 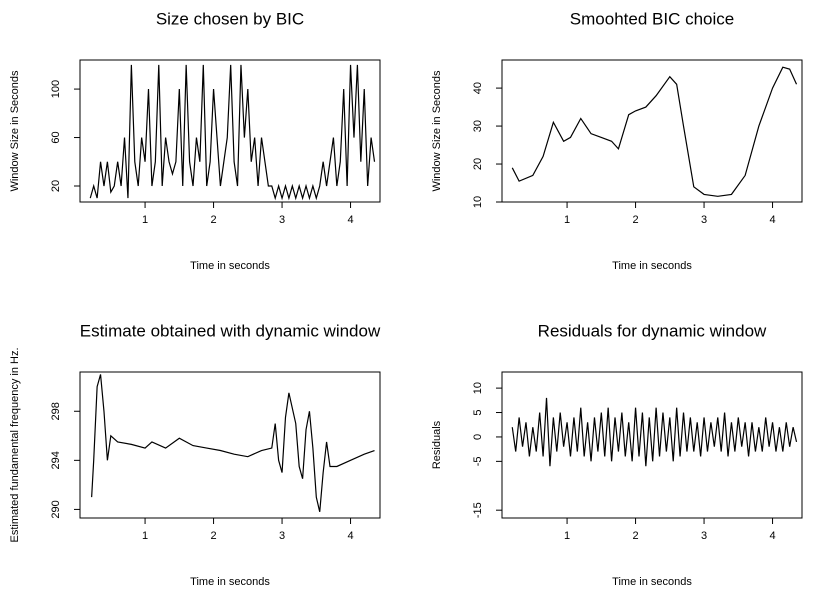 What do you see at coordinates (478, 510) in the screenshot?
I see `y-tick-label: -15` at bounding box center [478, 510].